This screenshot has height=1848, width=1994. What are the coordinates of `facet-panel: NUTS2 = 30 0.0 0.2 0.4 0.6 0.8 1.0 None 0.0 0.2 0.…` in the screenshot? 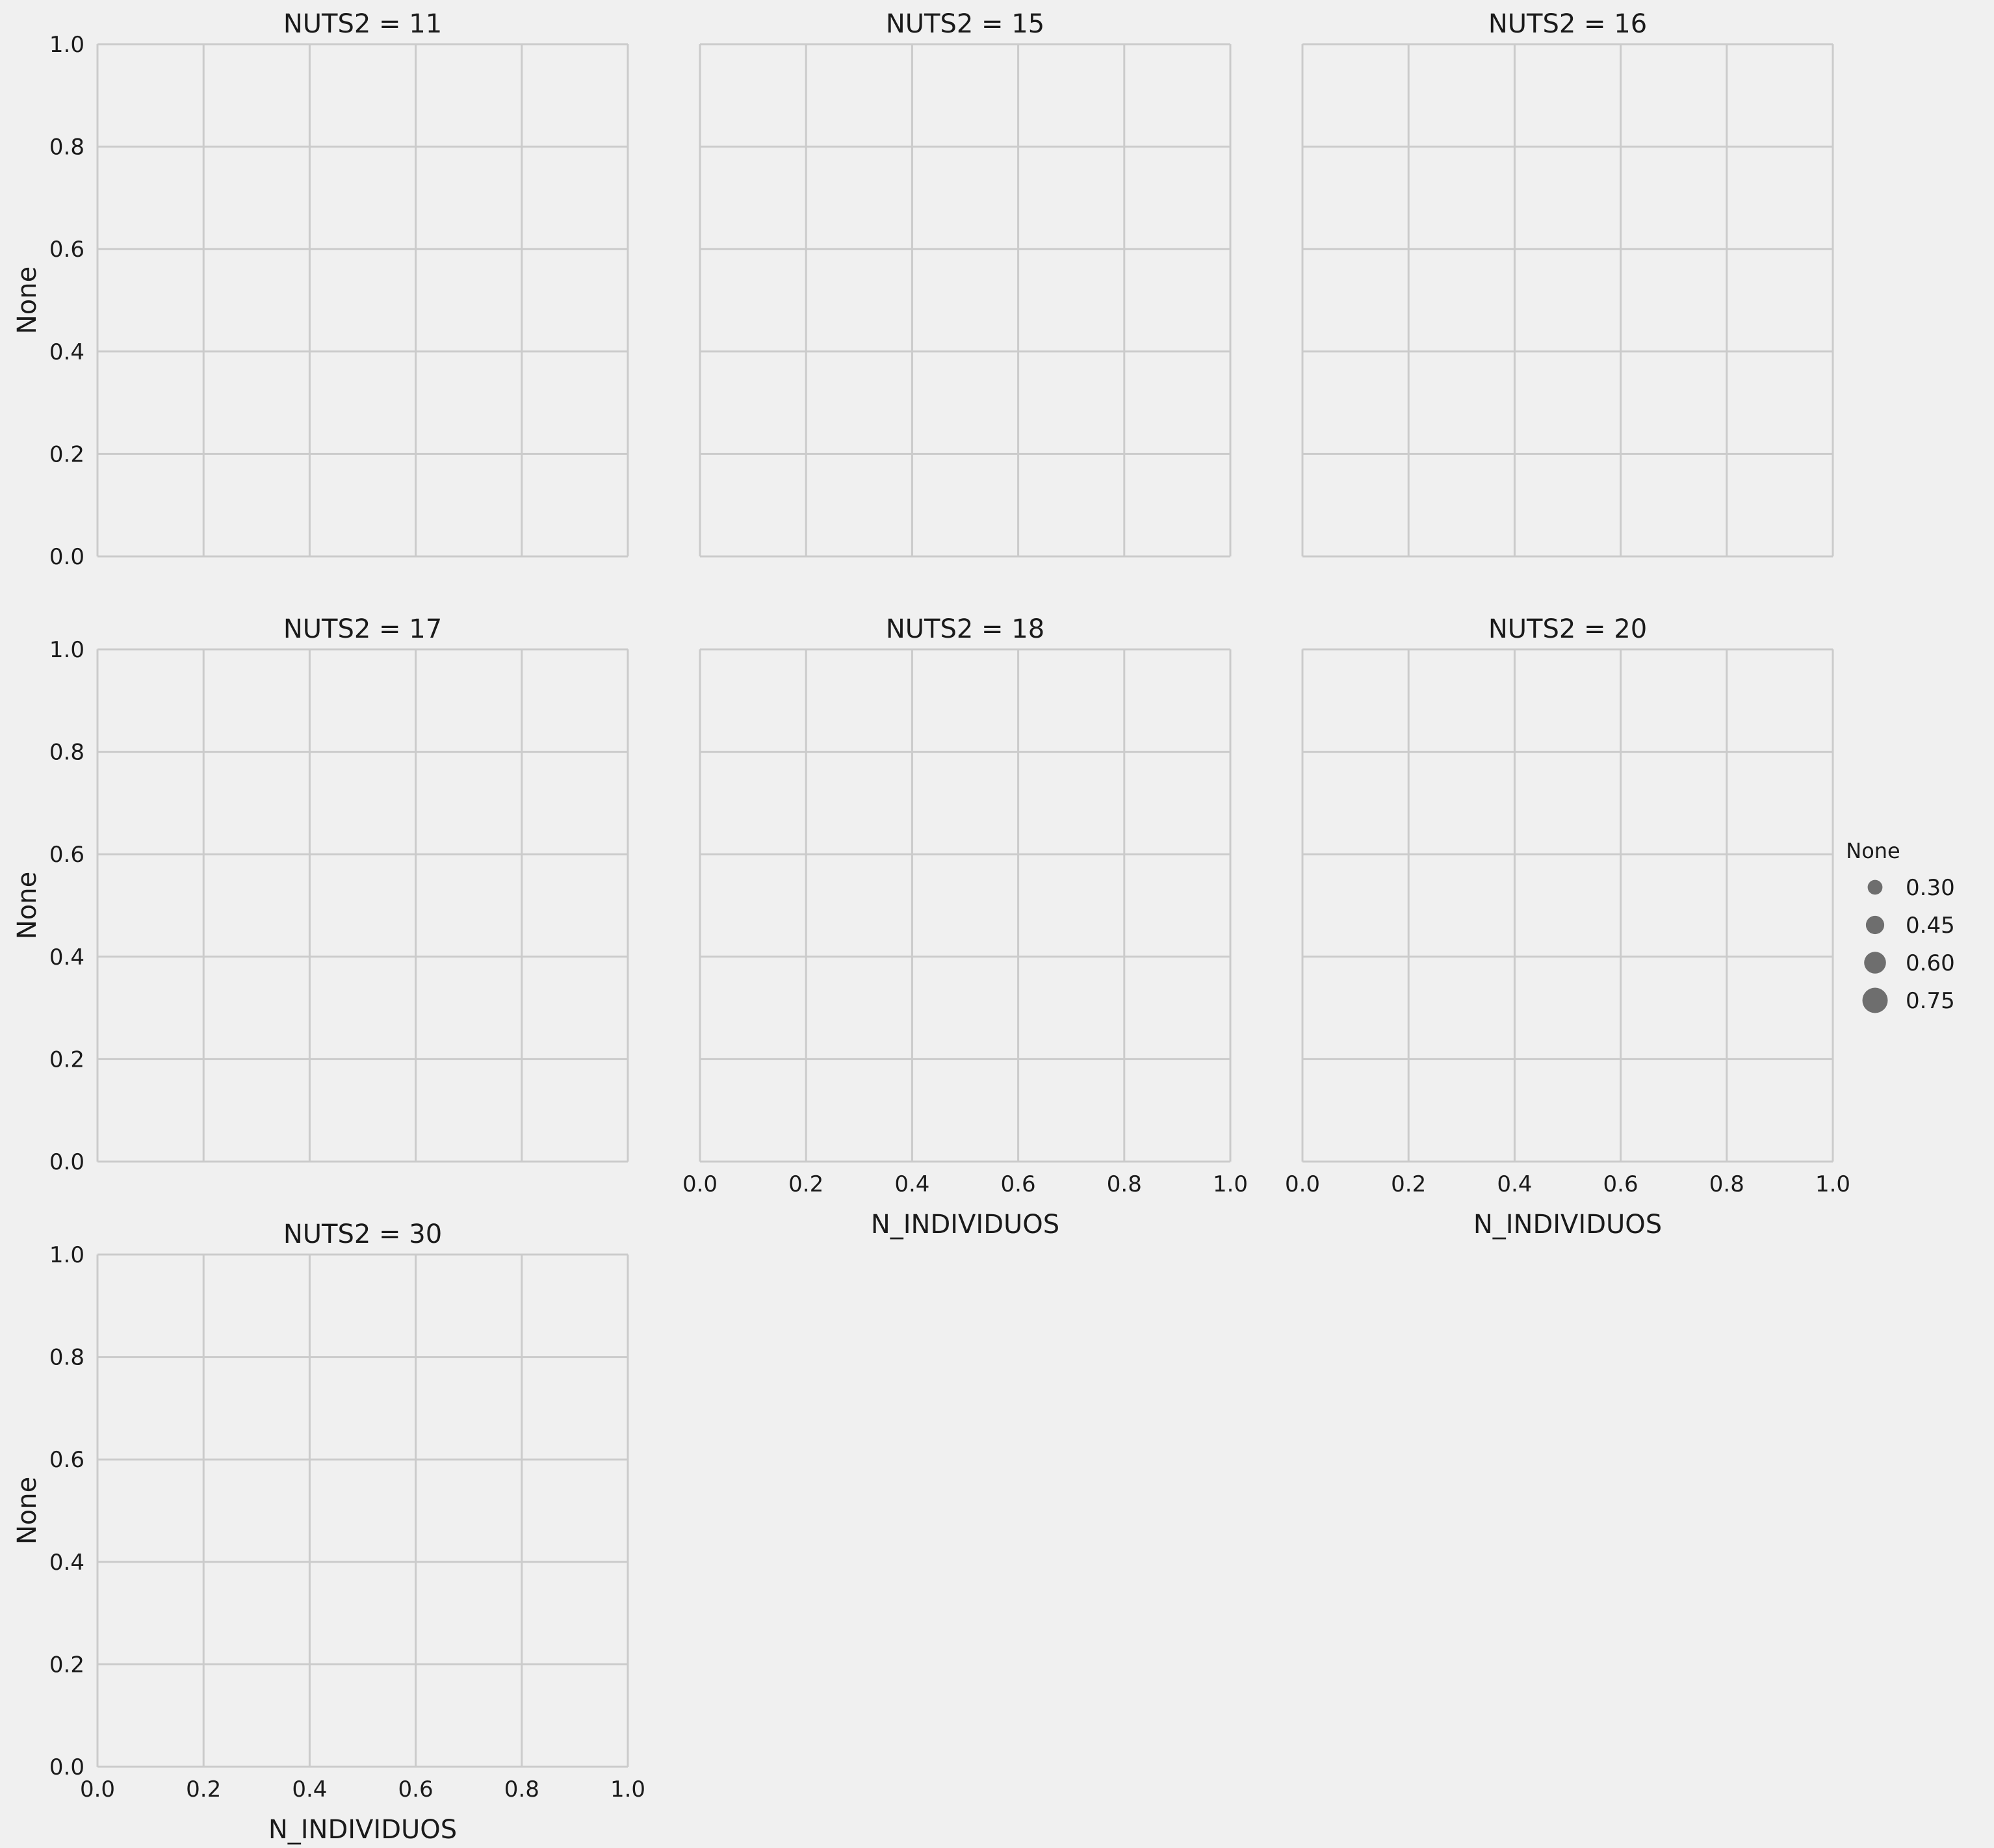 It's located at (328, 1532).